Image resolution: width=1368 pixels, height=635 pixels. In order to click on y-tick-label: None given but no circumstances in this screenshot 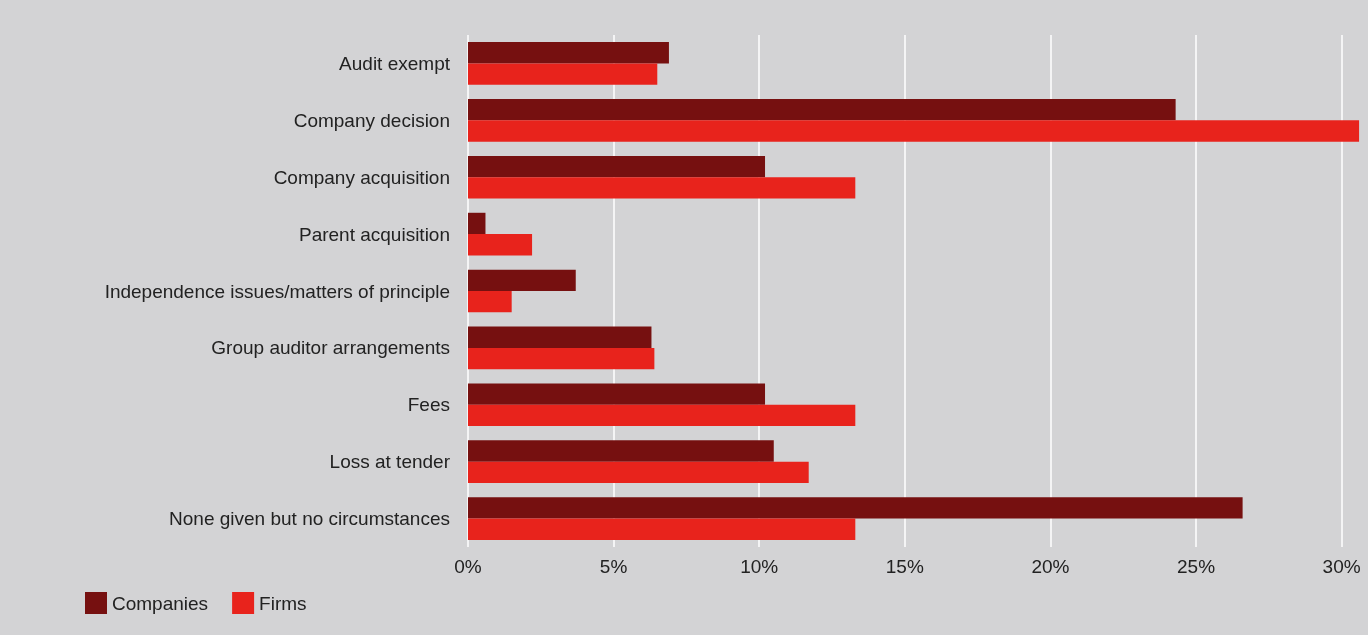, I will do `click(309, 519)`.